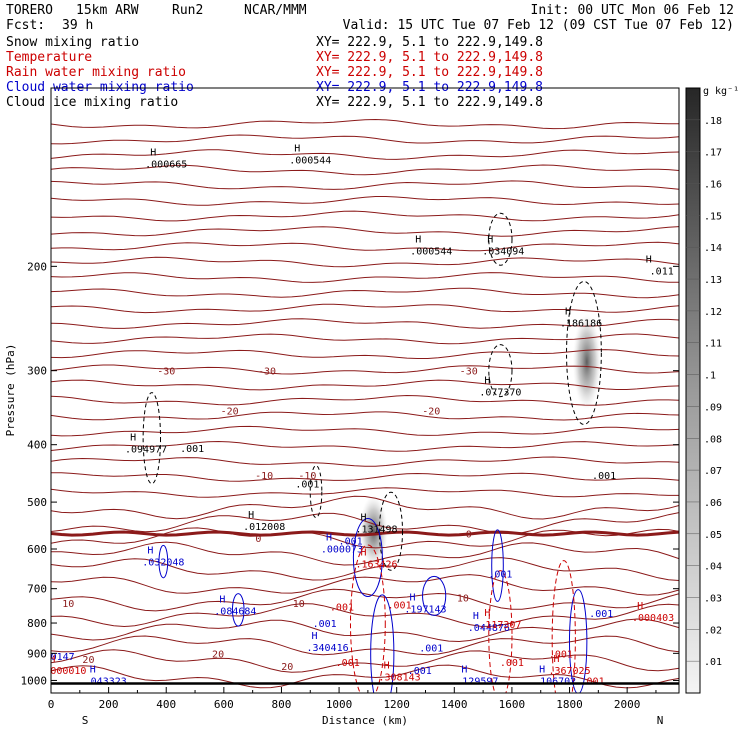 Image resolution: width=740 pixels, height=740 pixels. I want to click on y-tick-label: 800, so click(37, 623).